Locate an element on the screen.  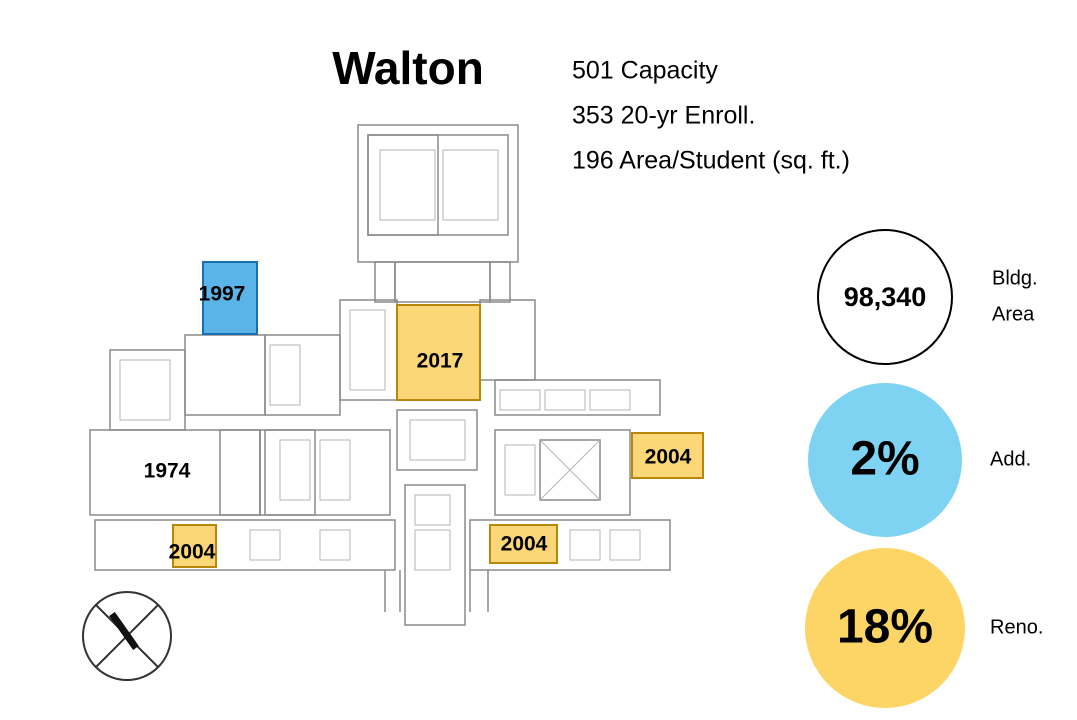
compass-ring is located at coordinates (127, 636).